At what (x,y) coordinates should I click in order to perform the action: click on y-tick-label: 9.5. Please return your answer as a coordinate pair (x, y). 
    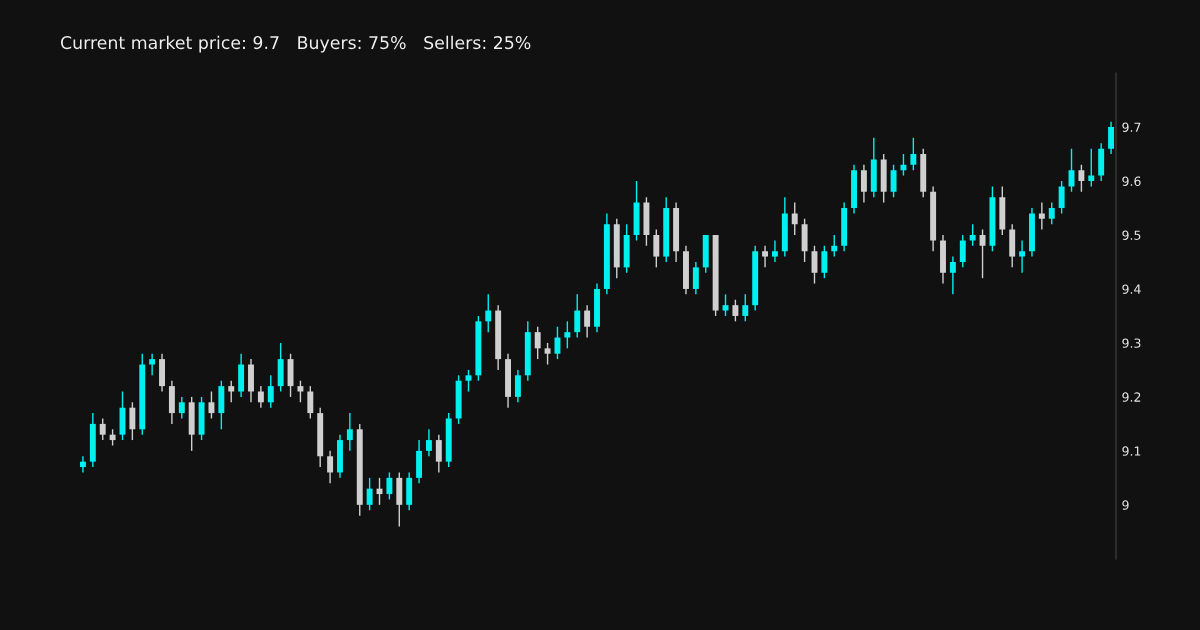
    Looking at the image, I should click on (1131, 235).